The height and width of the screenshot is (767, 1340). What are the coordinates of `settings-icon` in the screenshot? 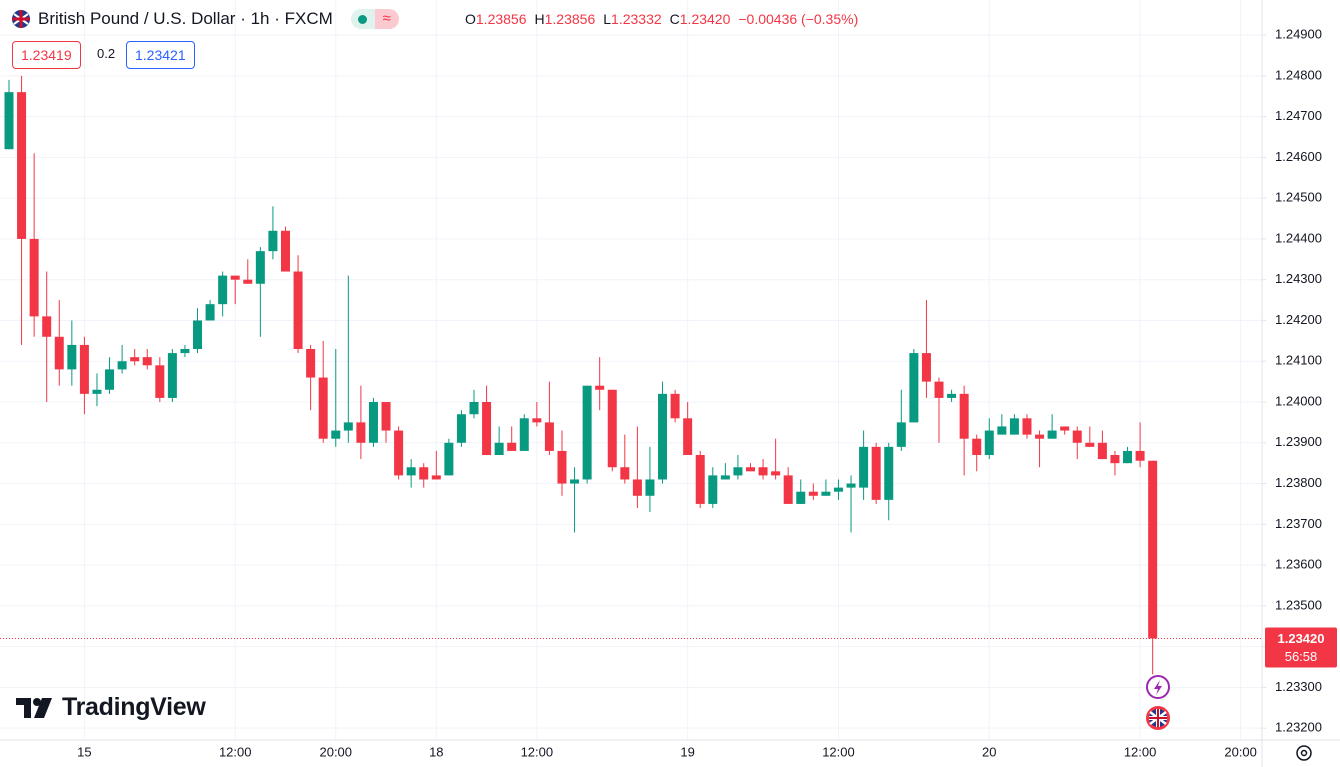 It's located at (1304, 753).